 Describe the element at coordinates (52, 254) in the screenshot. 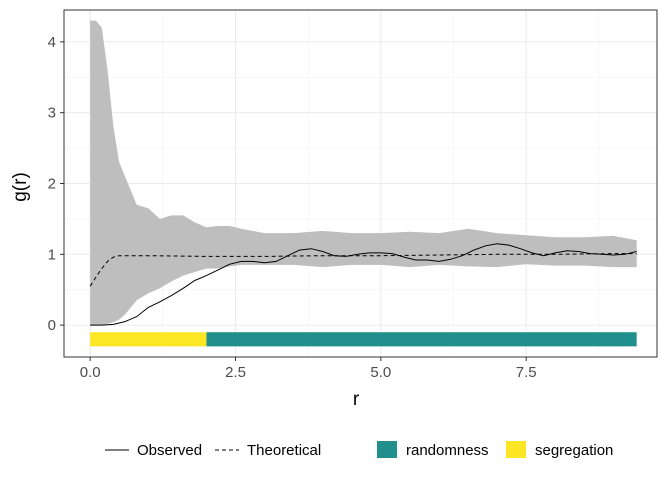

I see `y-tick-label: 1` at that location.